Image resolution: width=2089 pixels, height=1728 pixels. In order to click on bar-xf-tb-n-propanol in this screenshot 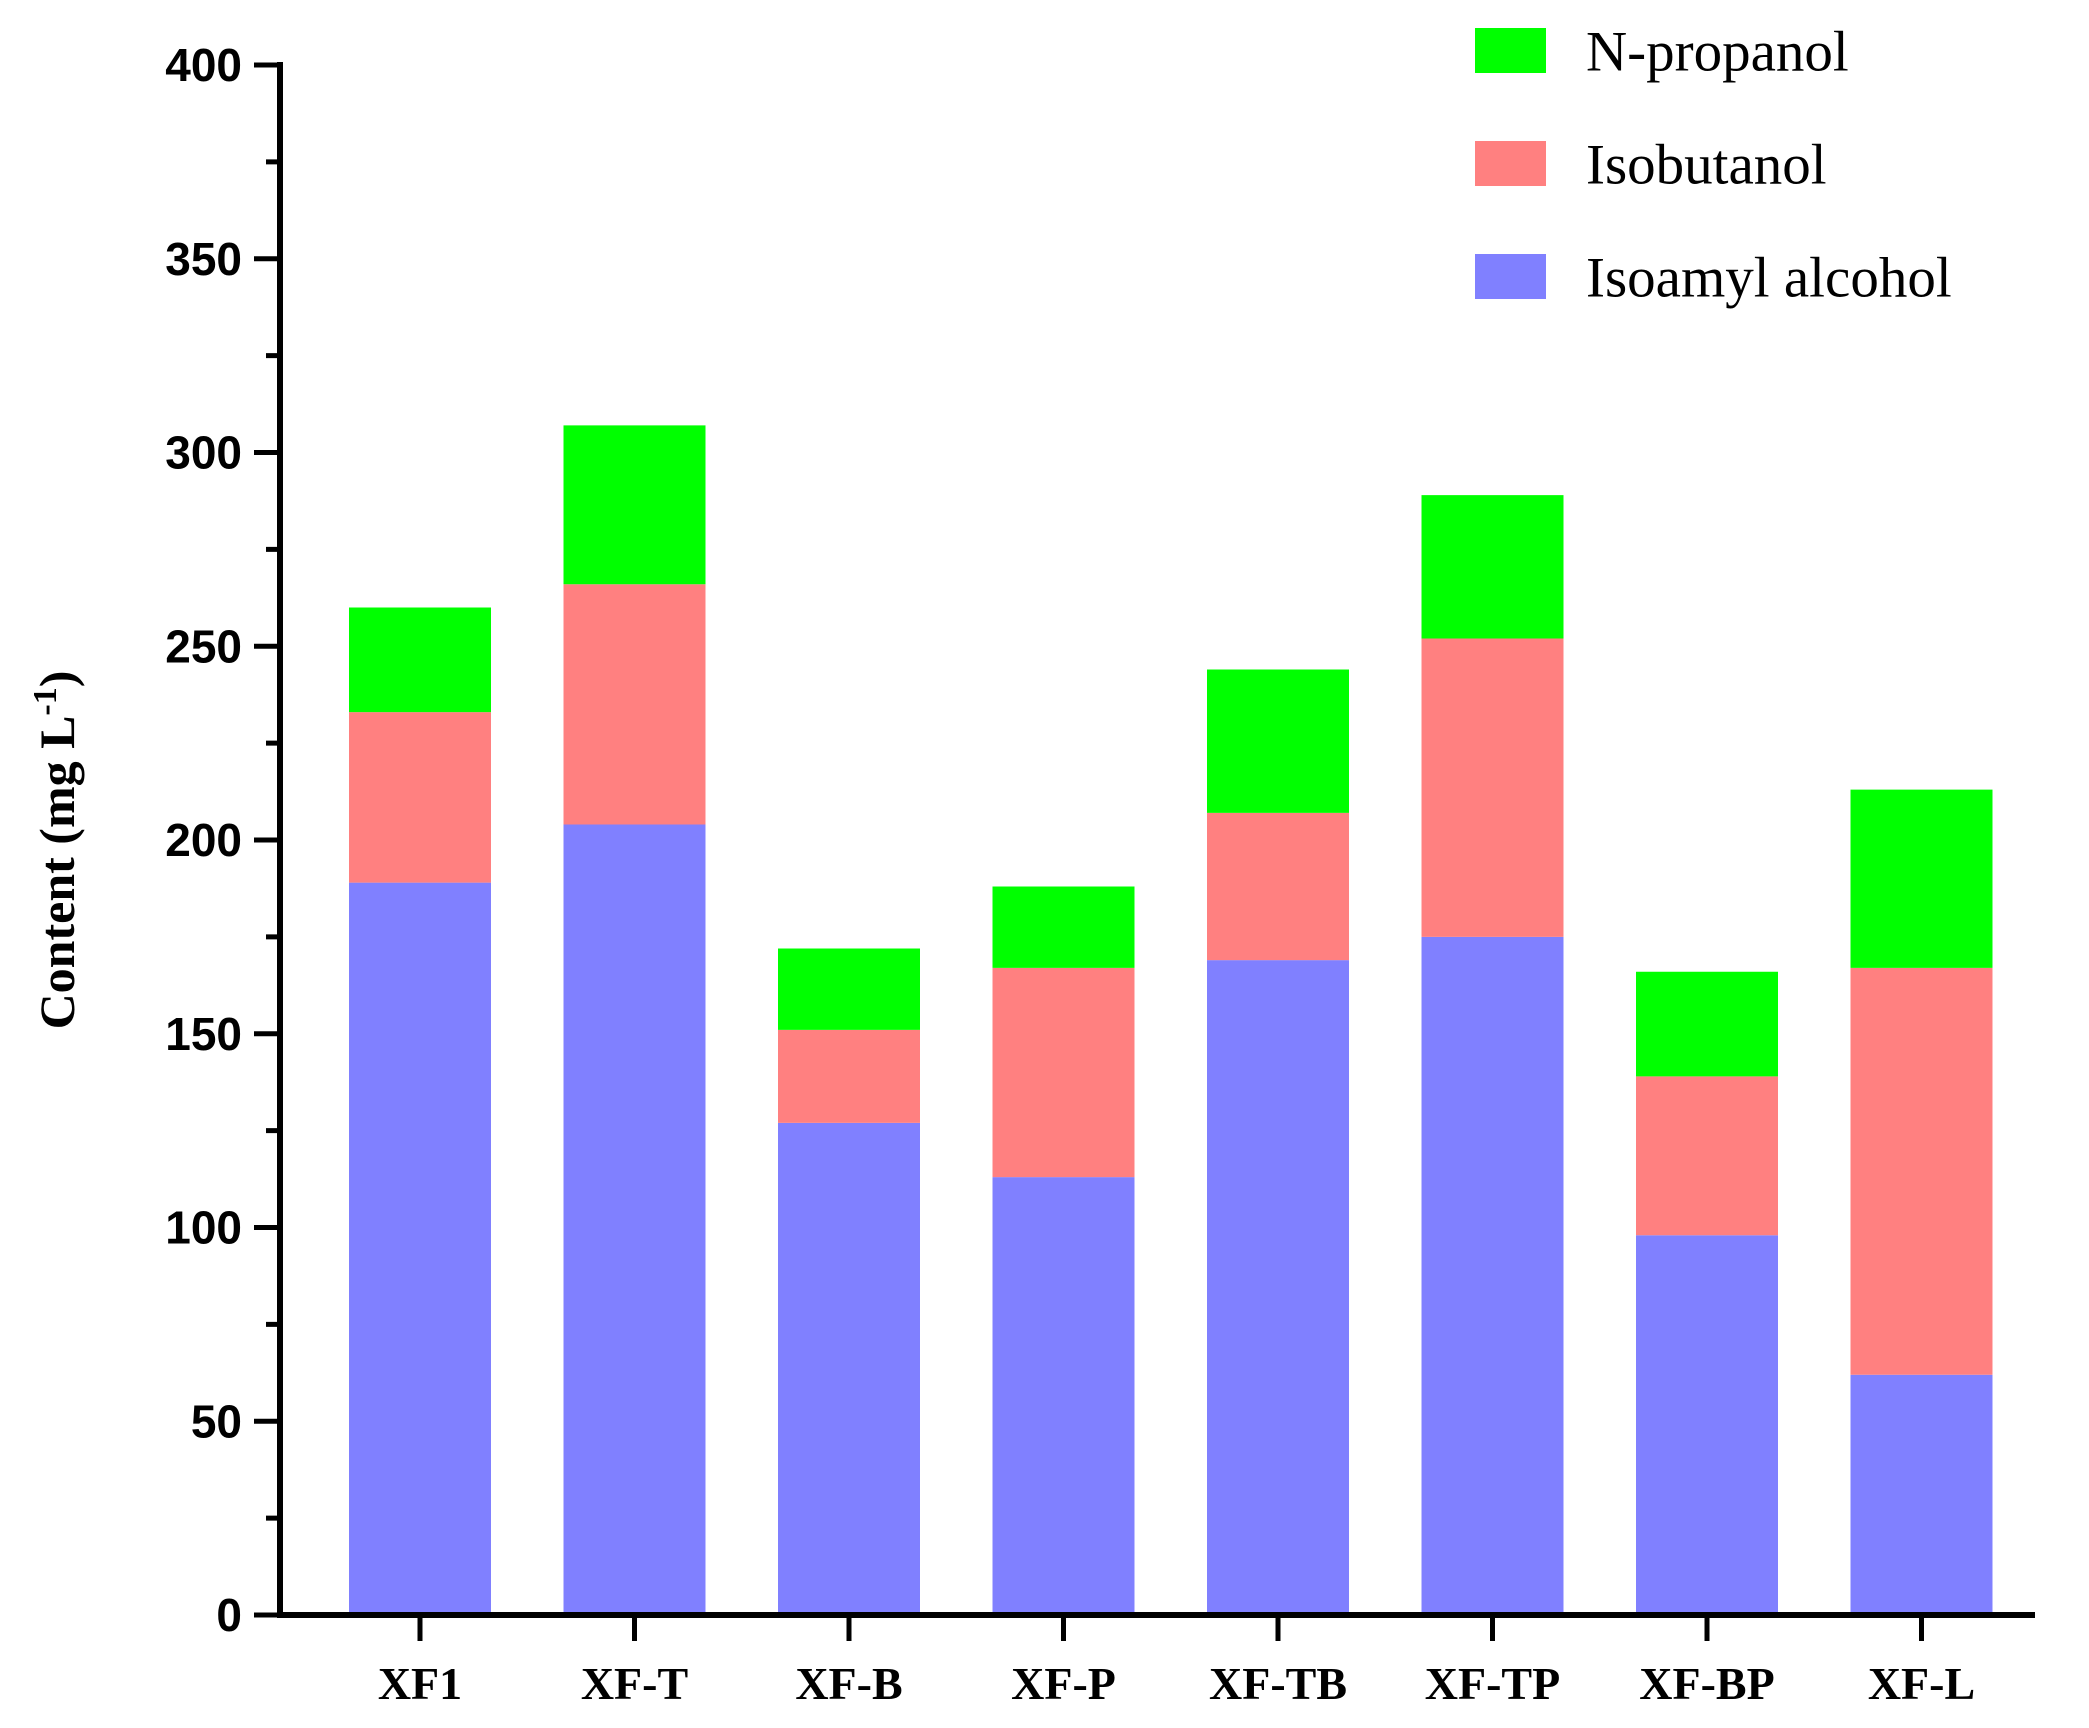, I will do `click(1278, 741)`.